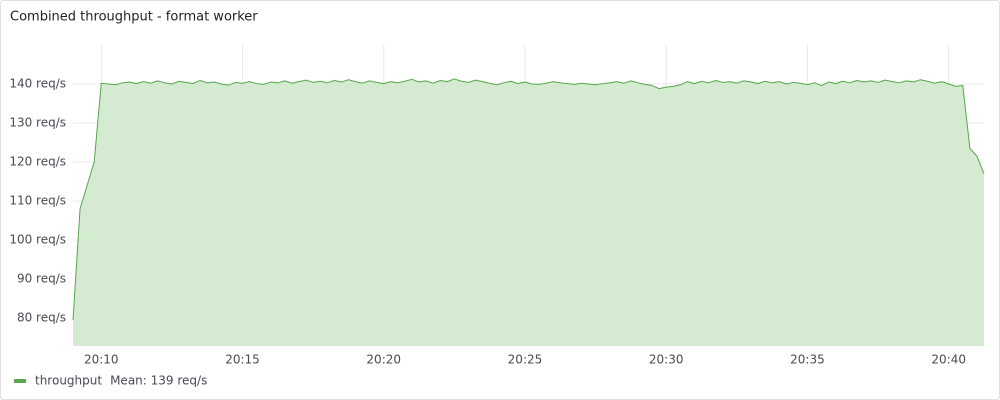 The width and height of the screenshot is (1000, 400). I want to click on x-tick-label: 20:15, so click(242, 360).